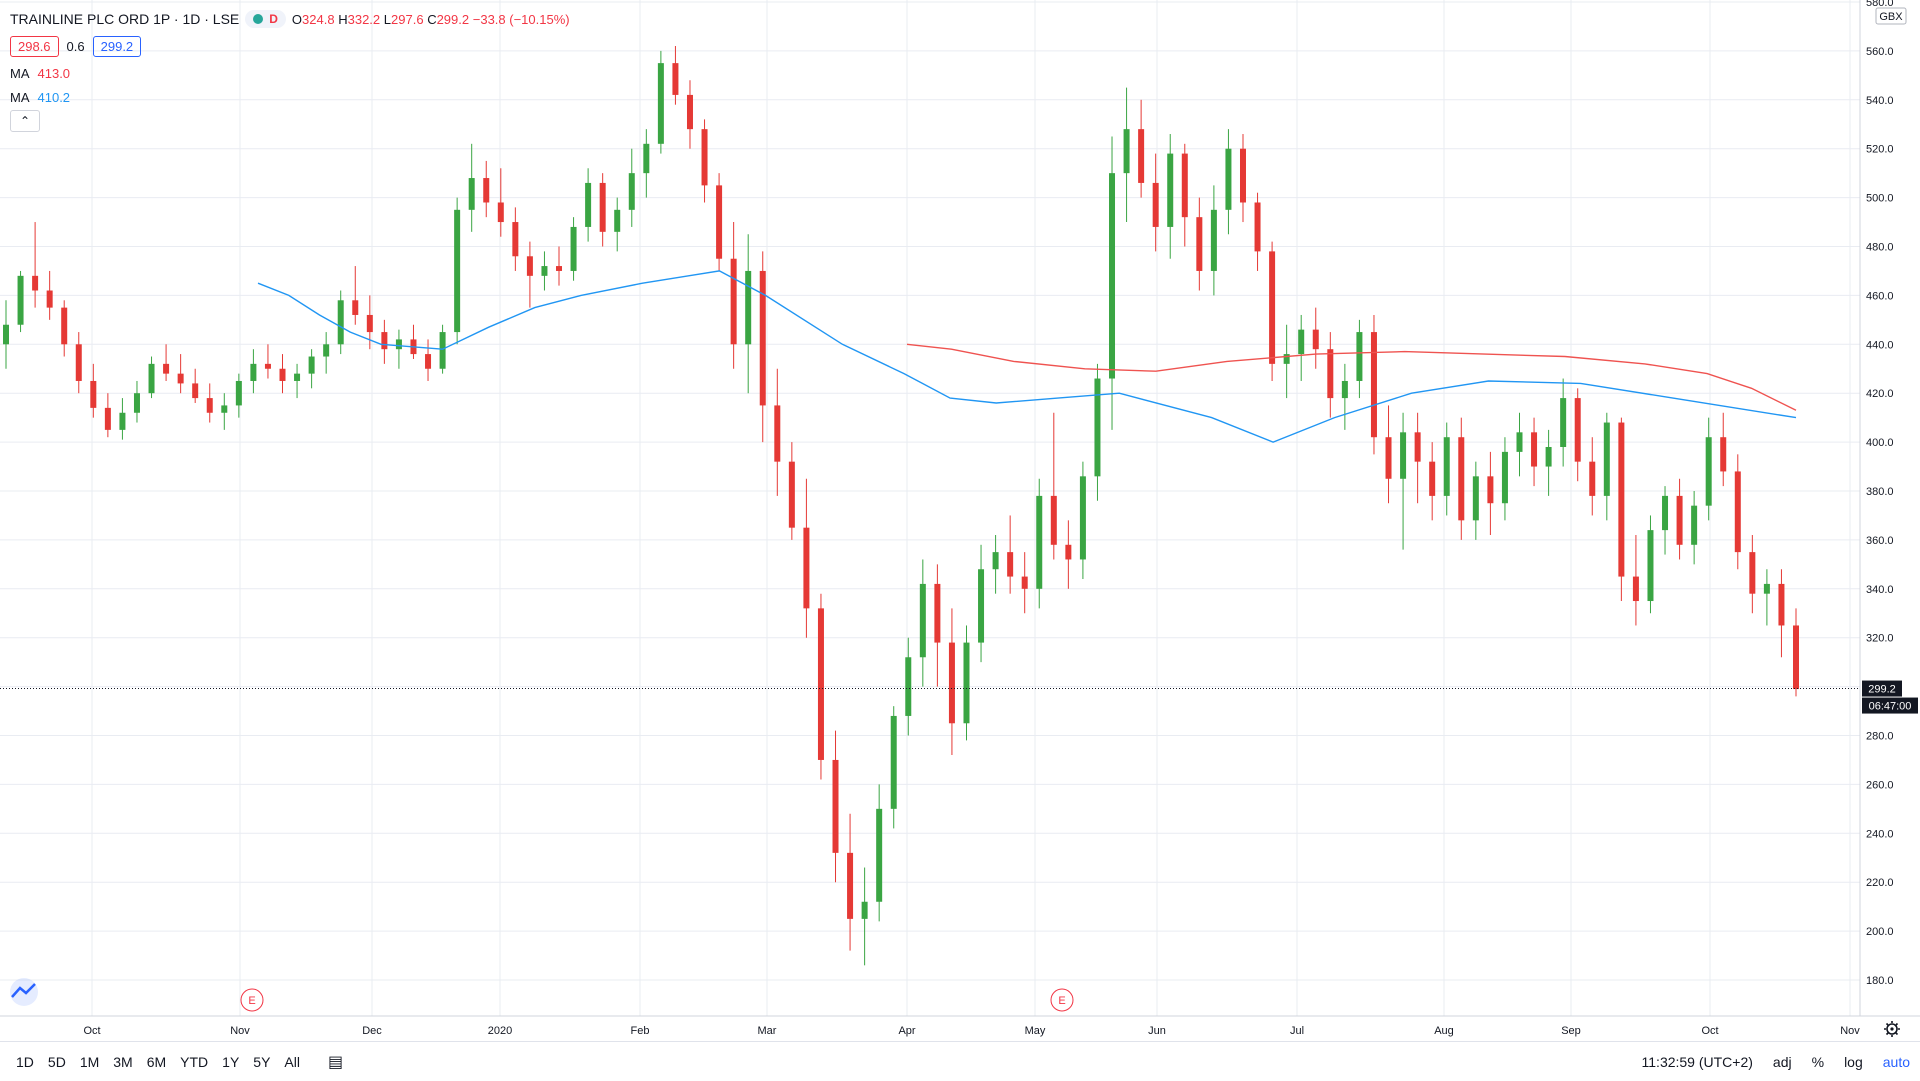 Image resolution: width=1920 pixels, height=1081 pixels. What do you see at coordinates (1896, 1061) in the screenshot?
I see `auto-scale-toggle: auto` at bounding box center [1896, 1061].